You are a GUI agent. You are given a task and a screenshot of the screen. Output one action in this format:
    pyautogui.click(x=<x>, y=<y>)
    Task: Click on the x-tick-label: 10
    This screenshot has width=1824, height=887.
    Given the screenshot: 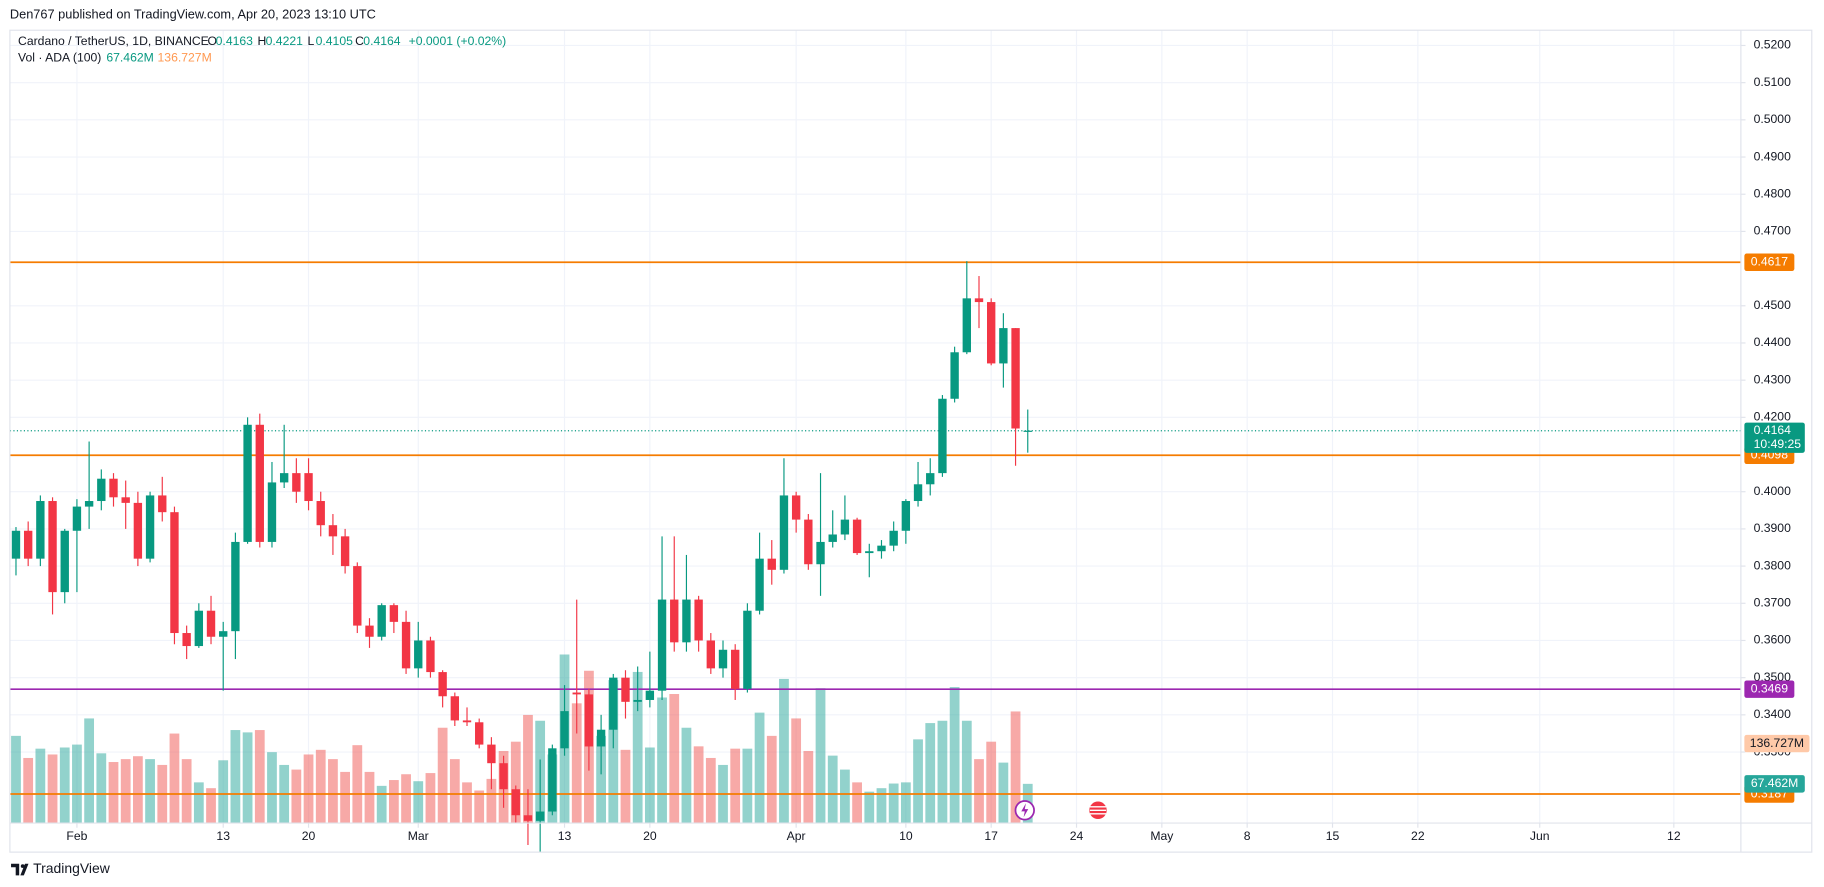 What is the action you would take?
    pyautogui.click(x=906, y=836)
    